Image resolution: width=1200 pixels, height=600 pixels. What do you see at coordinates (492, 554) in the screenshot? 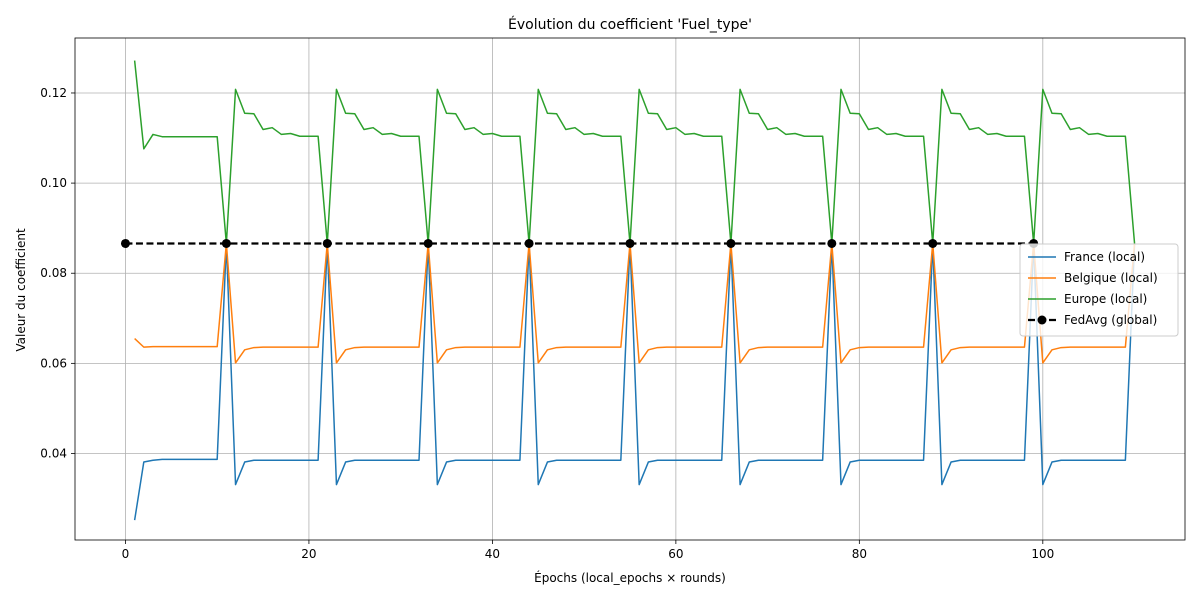
I see `x-tick-label: 40` at bounding box center [492, 554].